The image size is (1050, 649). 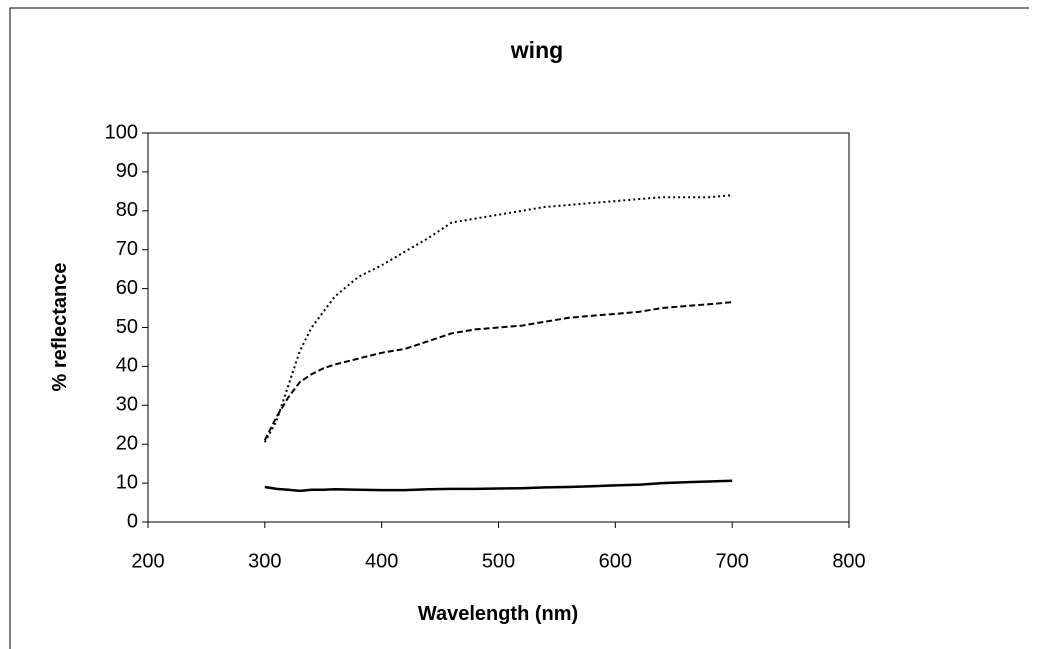 I want to click on x-tick-label: 200, so click(x=147, y=561).